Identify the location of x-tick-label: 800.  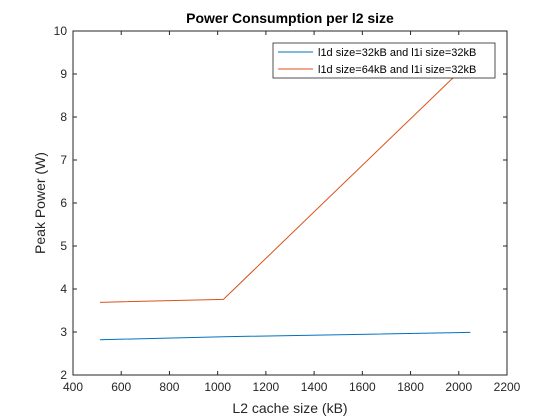
(169, 387).